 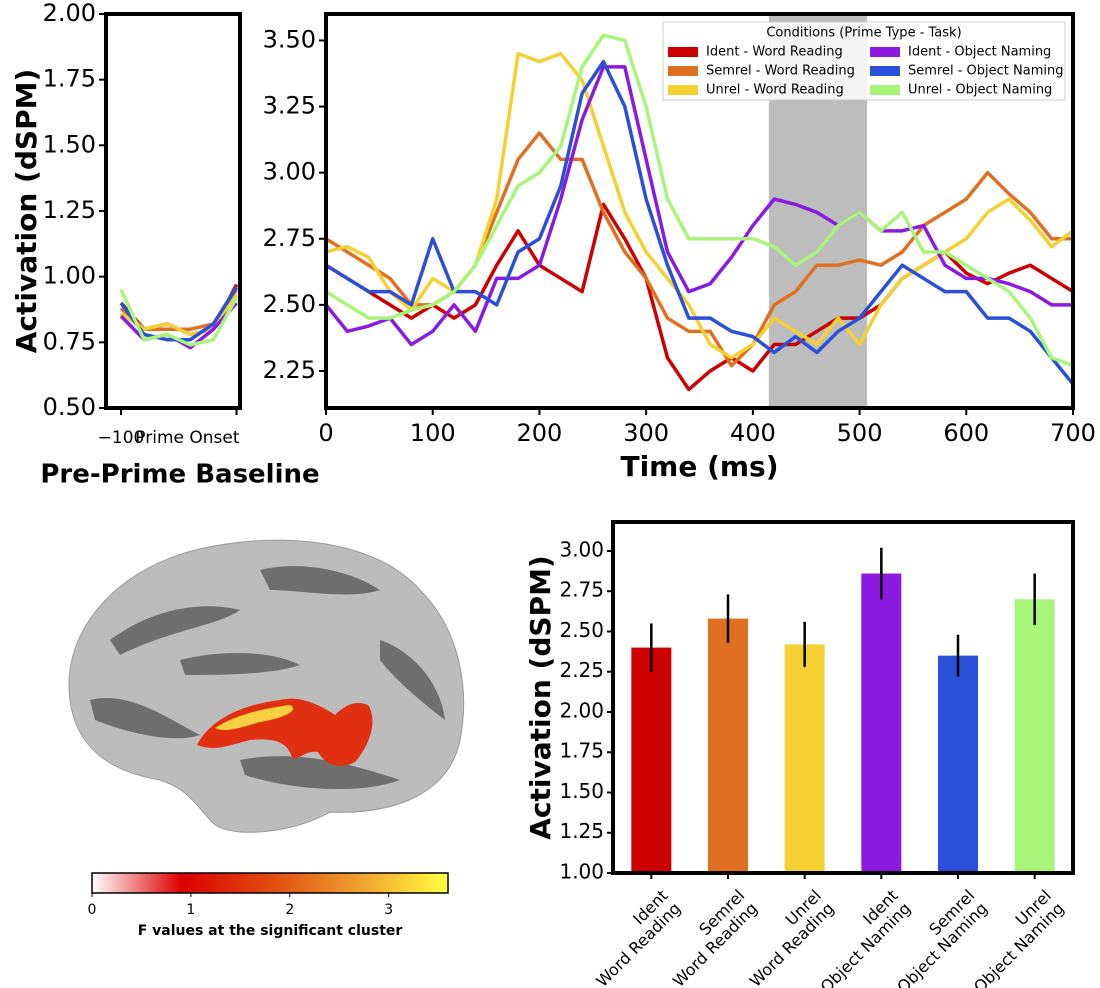 I want to click on legend-label: Ident - Object Naming, so click(x=979, y=52).